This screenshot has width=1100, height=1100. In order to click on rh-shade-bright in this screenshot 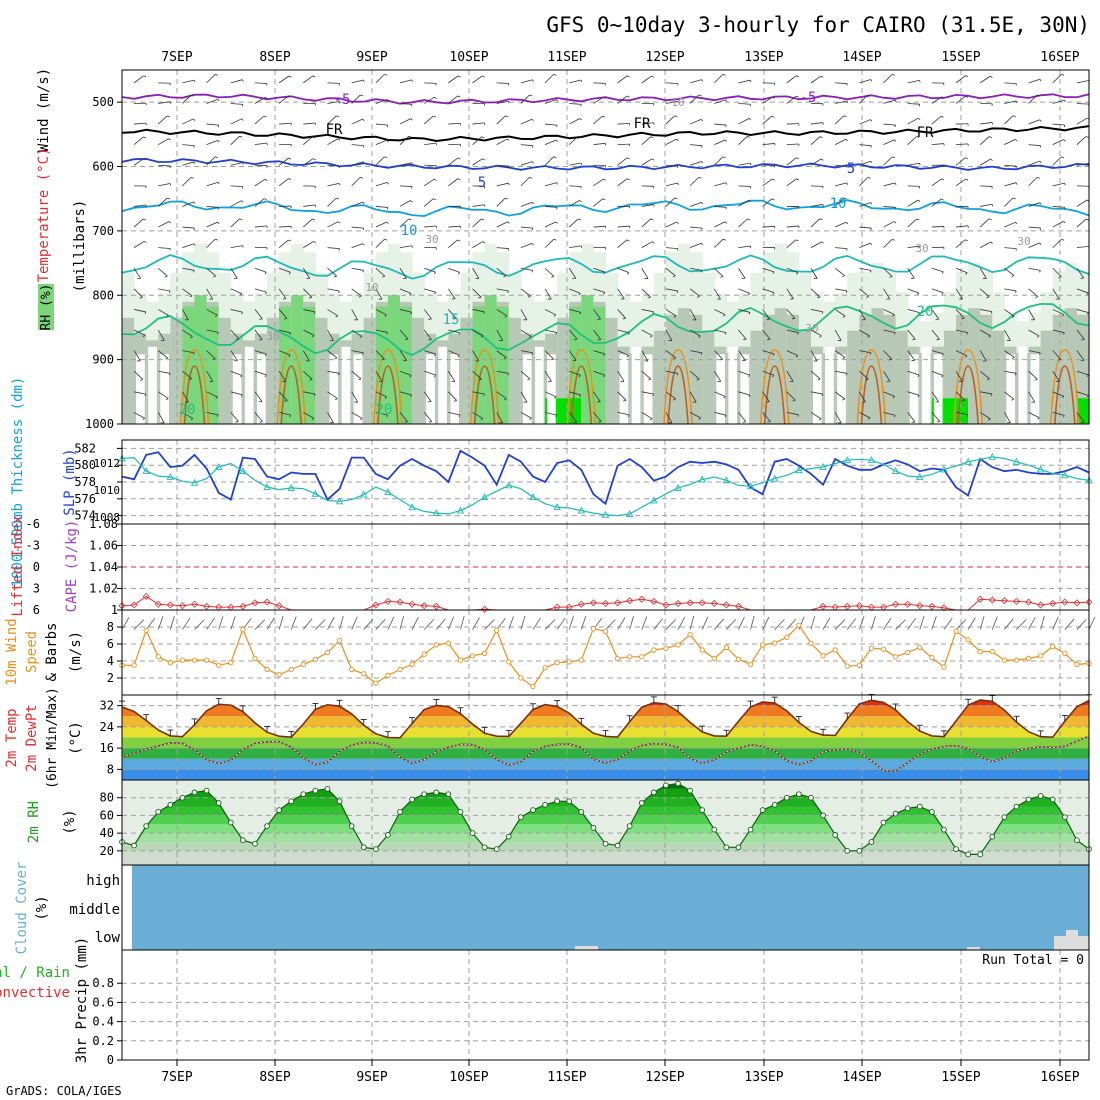, I will do `click(950, 411)`.